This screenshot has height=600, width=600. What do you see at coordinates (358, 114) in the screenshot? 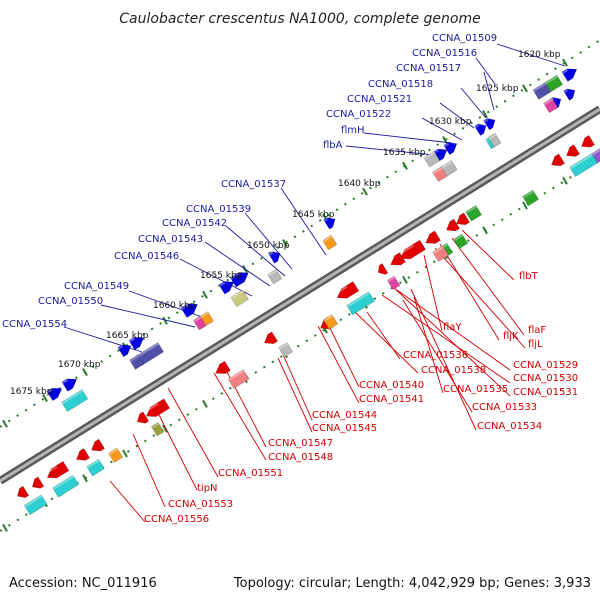
I see `gene-label-upper: CCNA_01522` at bounding box center [358, 114].